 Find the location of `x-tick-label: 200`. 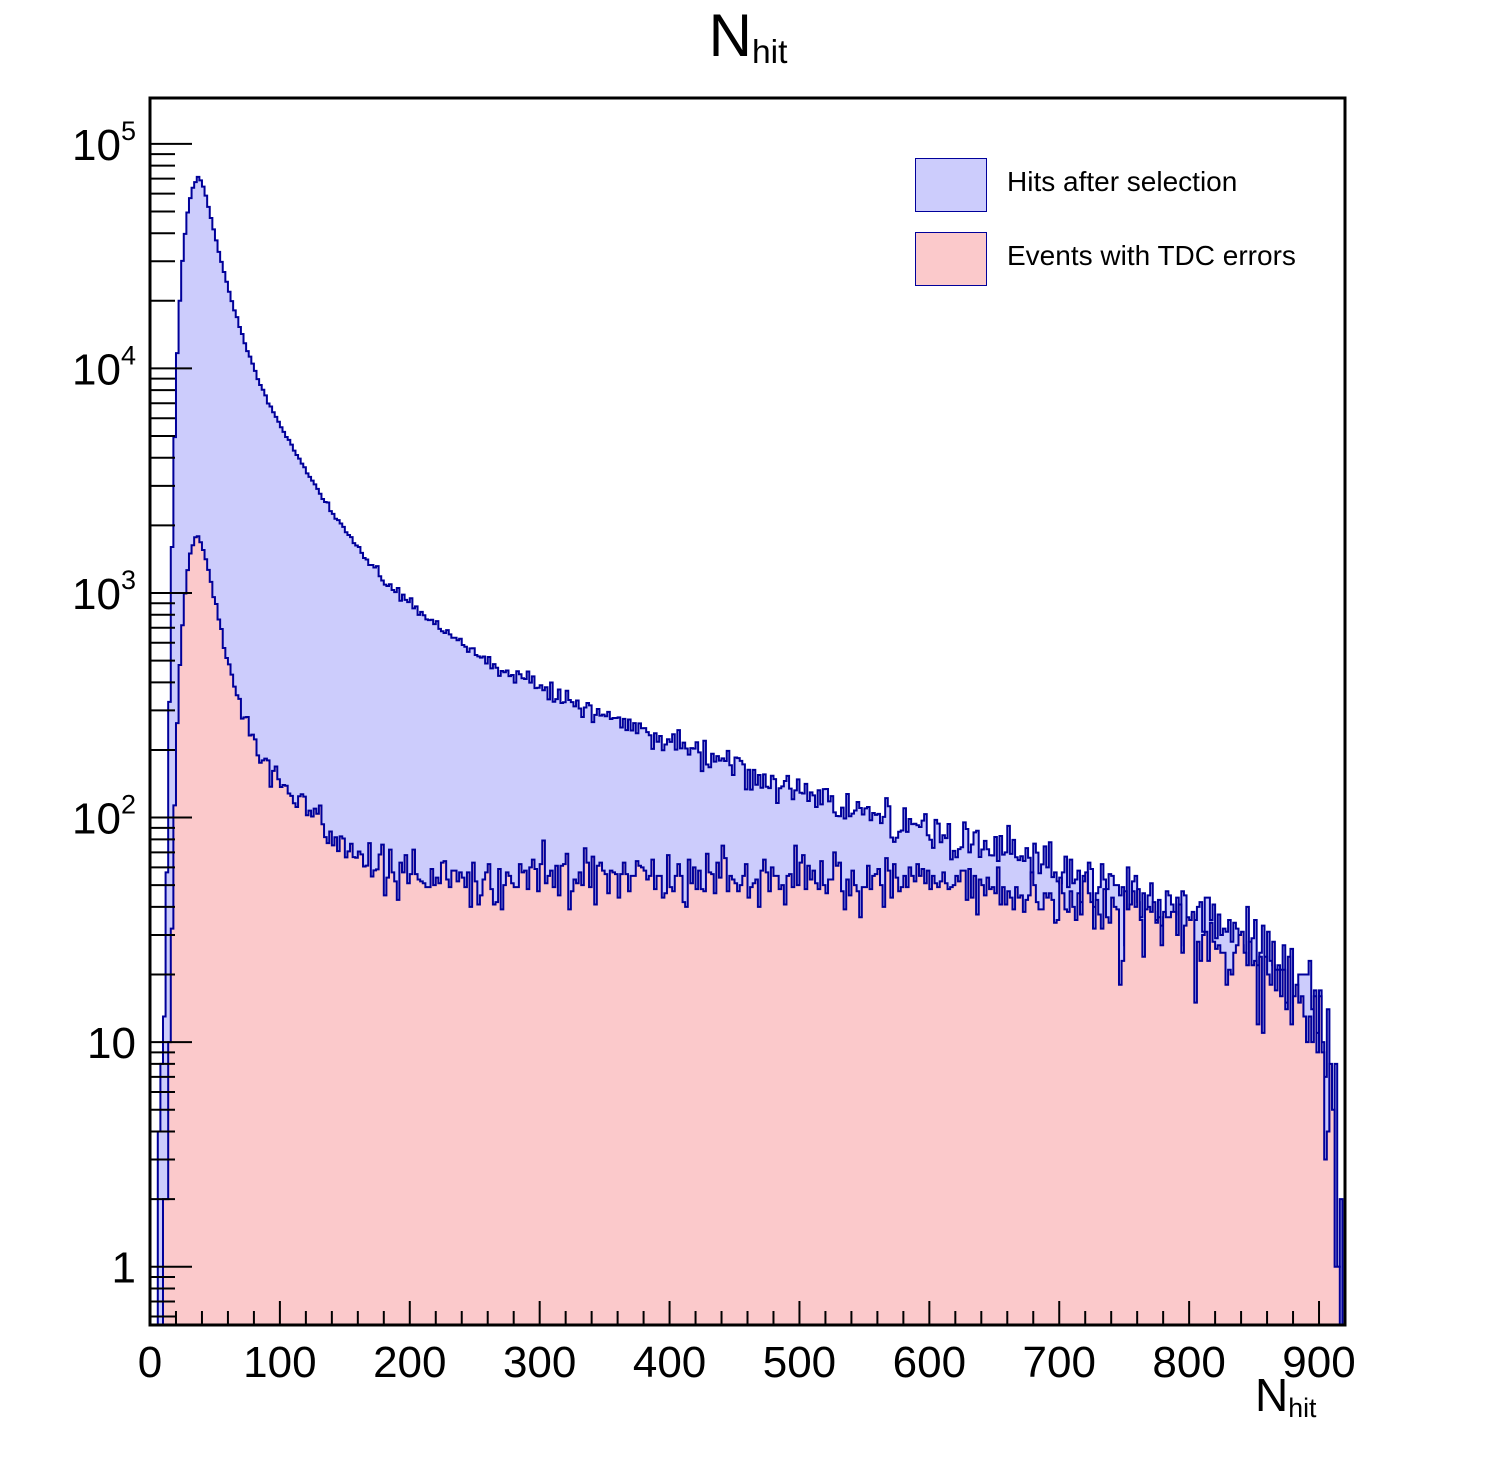

x-tick-label: 200 is located at coordinates (409, 1362).